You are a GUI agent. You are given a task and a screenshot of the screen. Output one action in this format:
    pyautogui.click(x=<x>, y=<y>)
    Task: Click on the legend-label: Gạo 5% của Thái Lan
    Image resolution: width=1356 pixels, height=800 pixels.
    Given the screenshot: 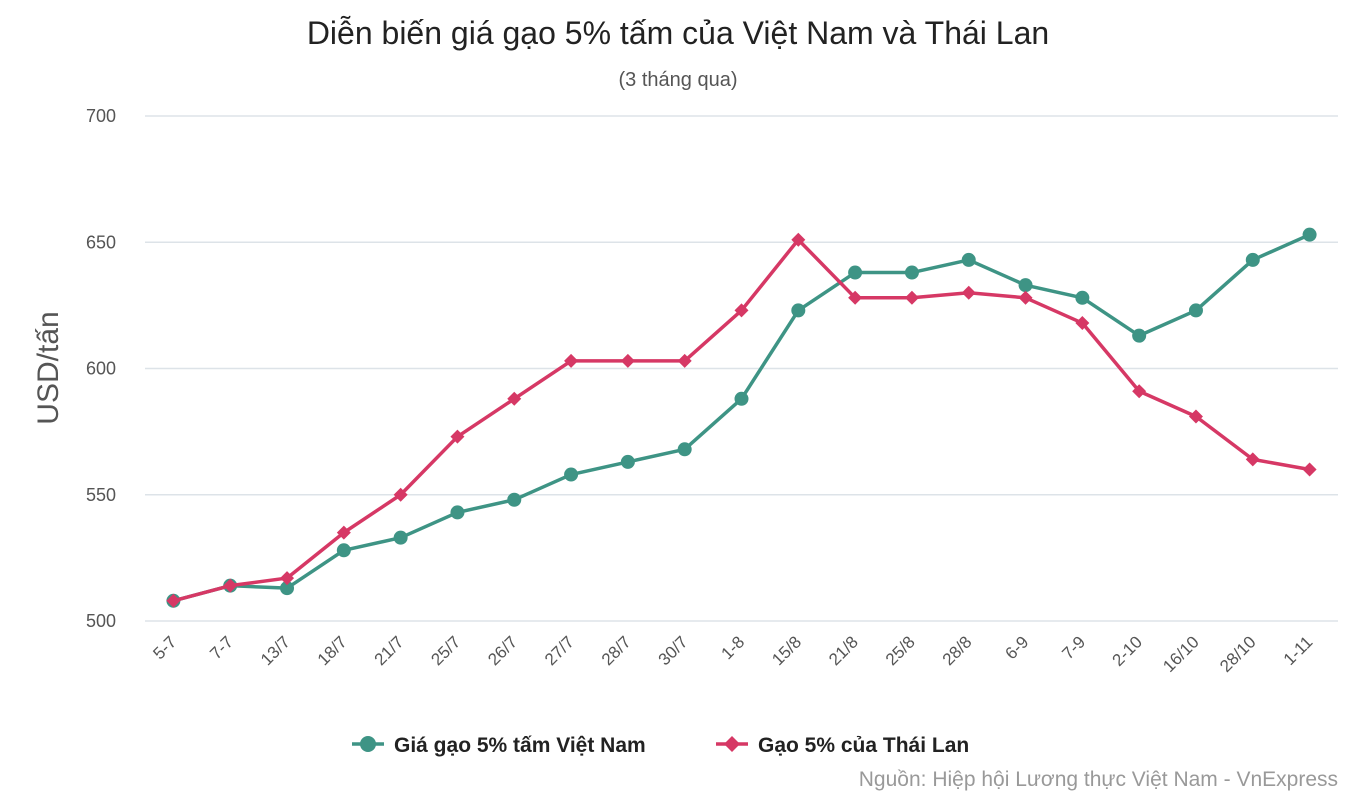 What is the action you would take?
    pyautogui.click(x=863, y=745)
    